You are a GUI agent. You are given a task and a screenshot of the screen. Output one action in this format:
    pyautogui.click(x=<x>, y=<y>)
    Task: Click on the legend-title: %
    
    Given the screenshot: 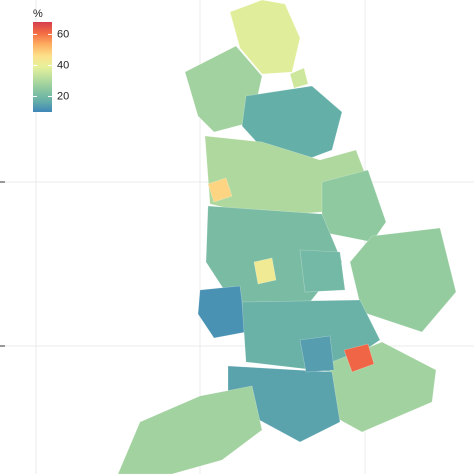 What is the action you would take?
    pyautogui.click(x=38, y=14)
    